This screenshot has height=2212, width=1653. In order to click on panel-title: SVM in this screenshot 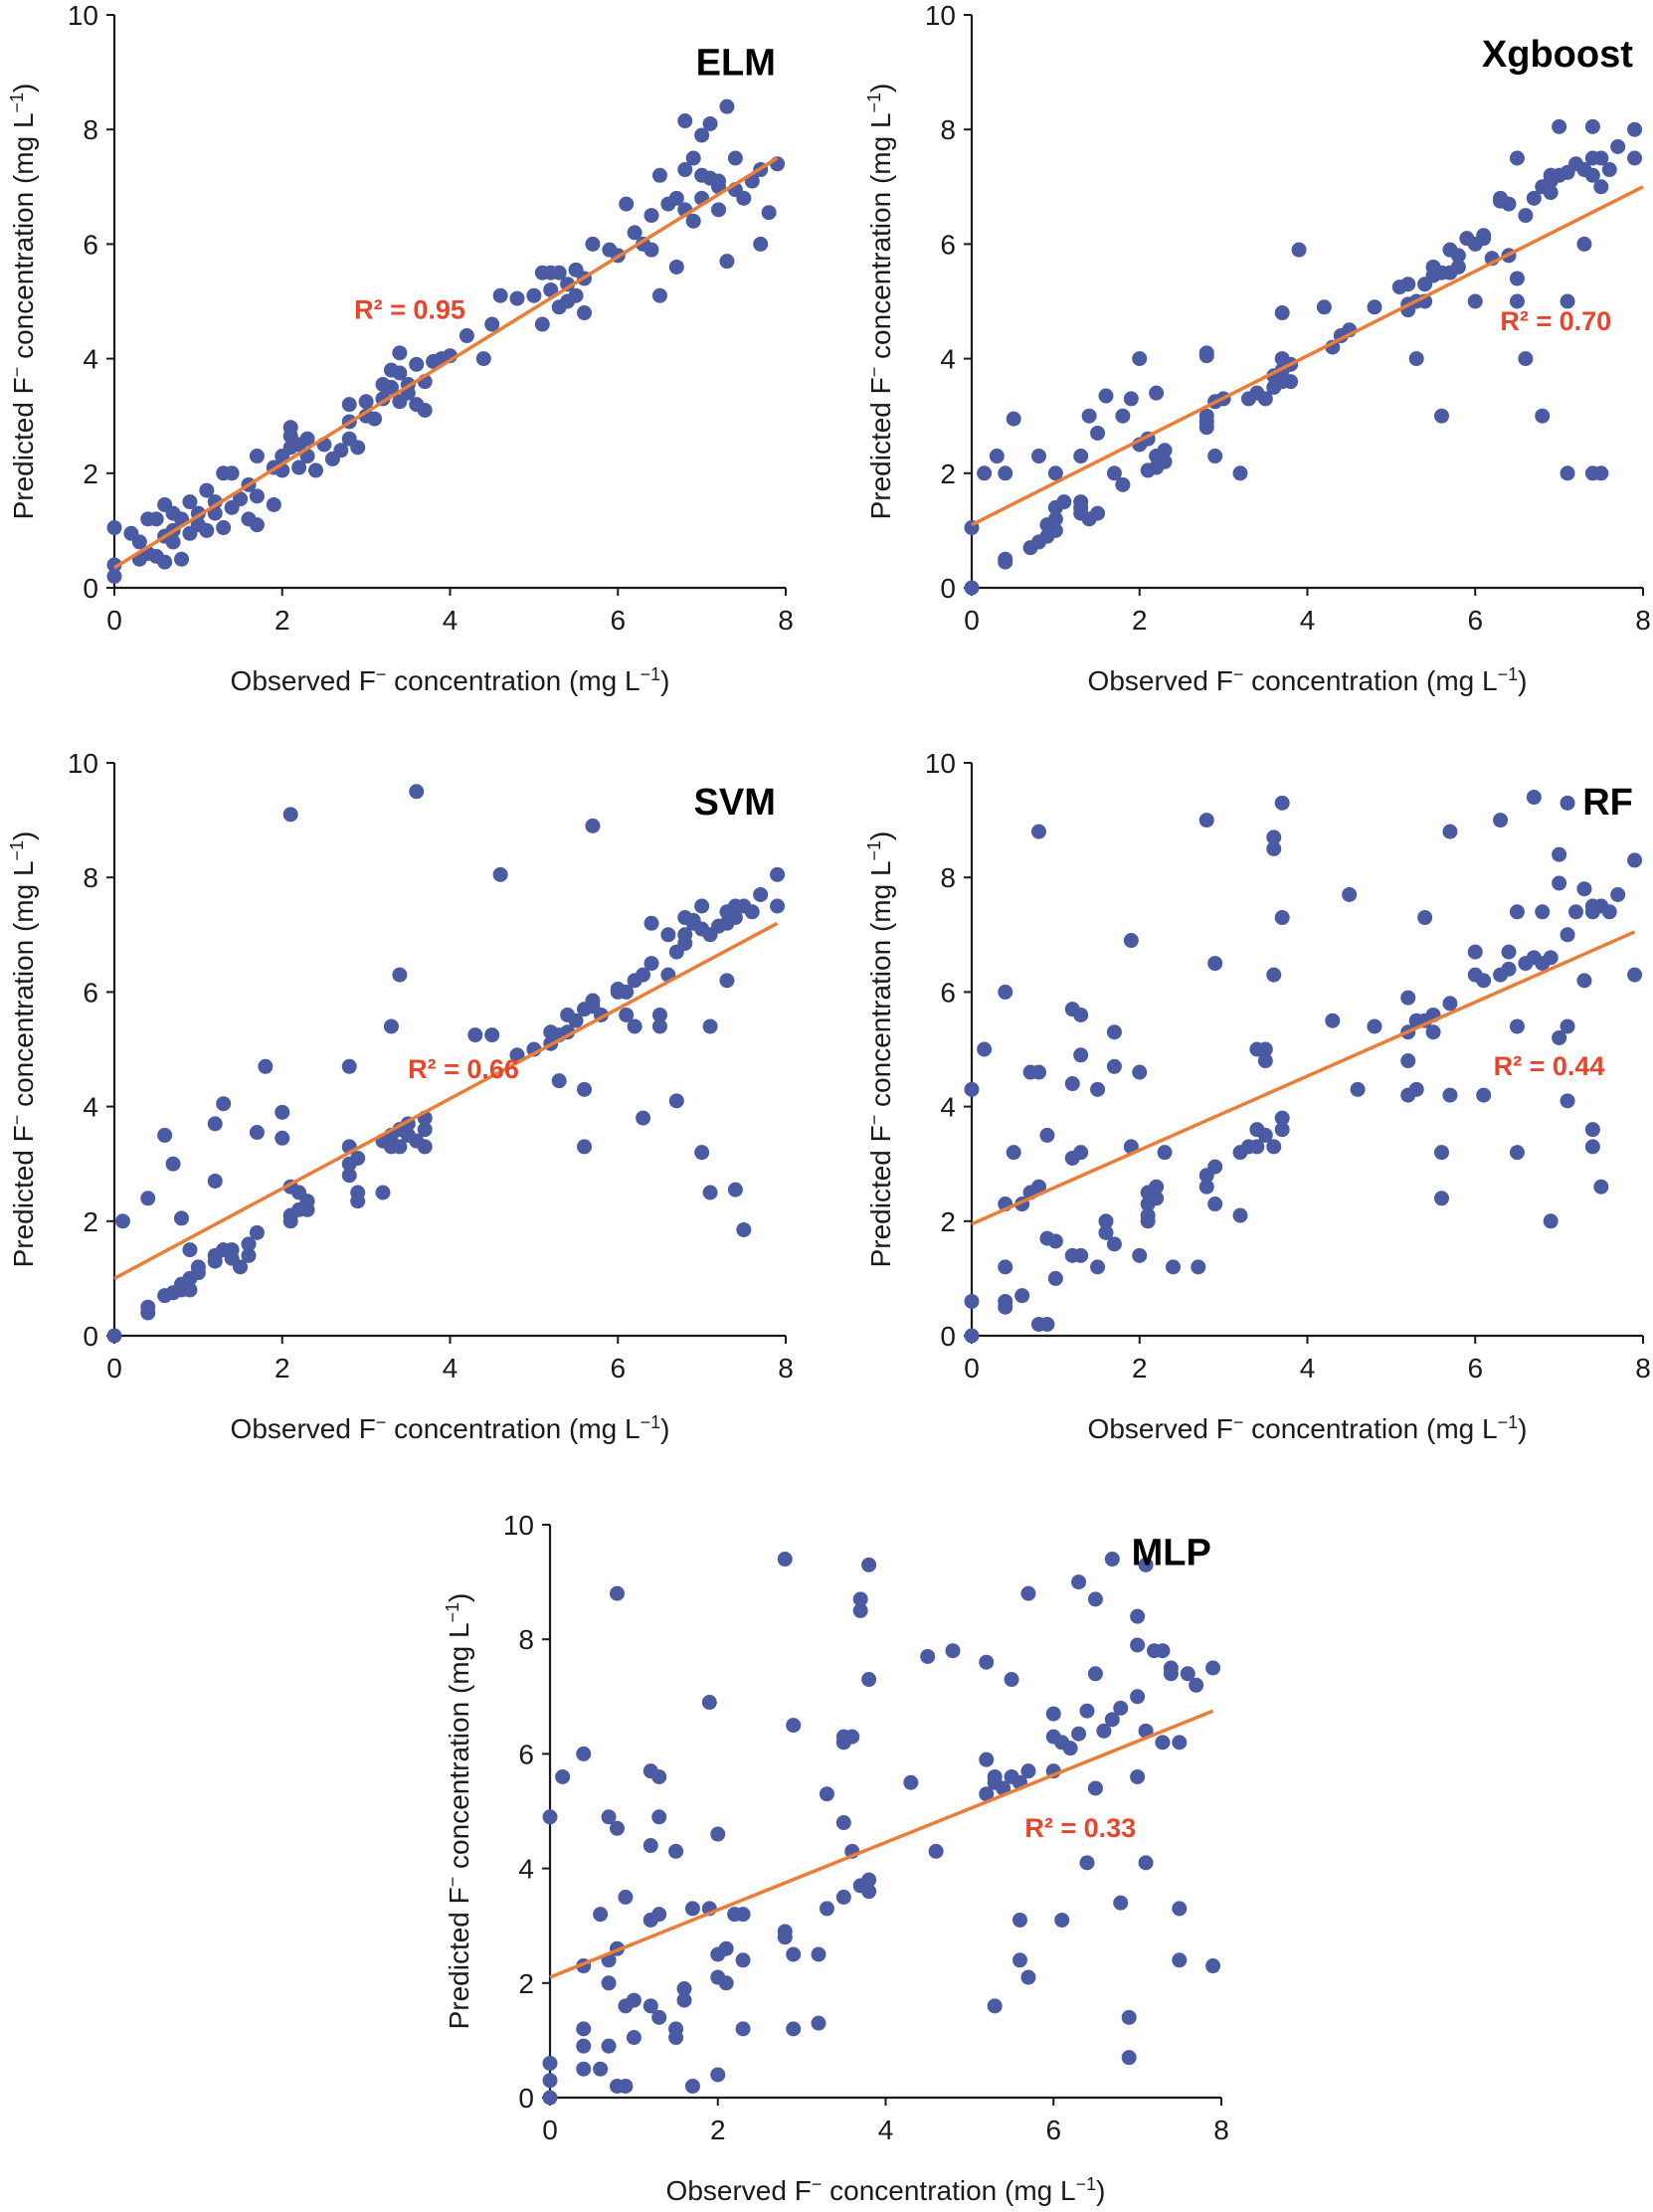, I will do `click(735, 803)`.